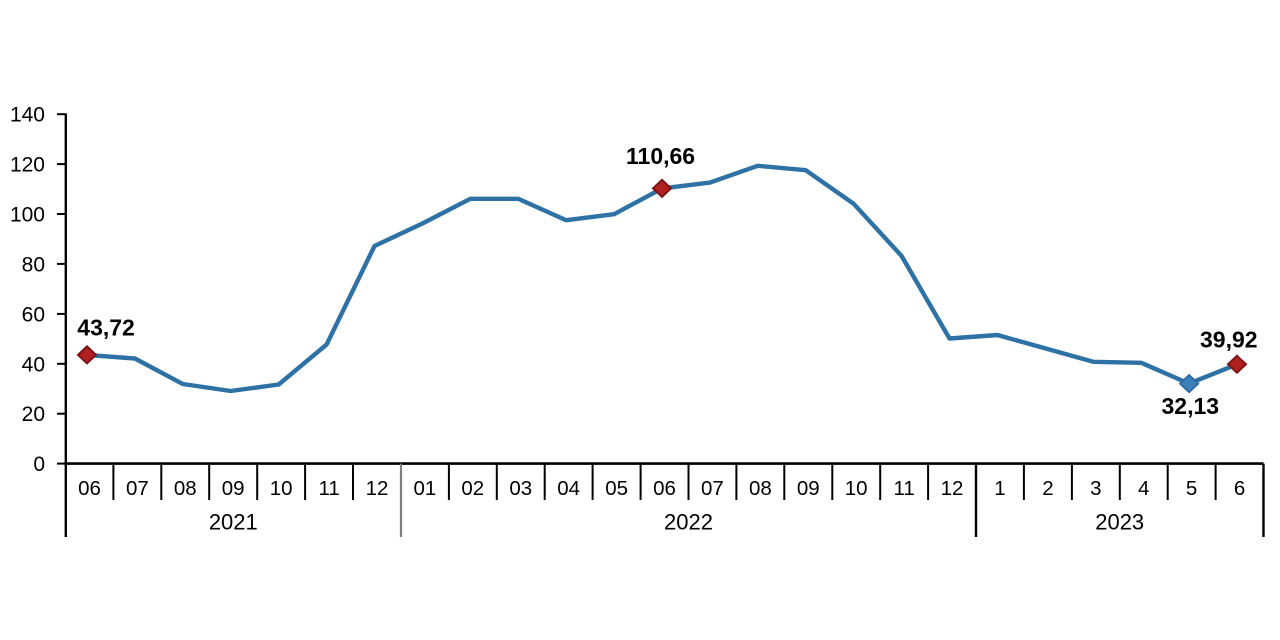 The image size is (1280, 640). What do you see at coordinates (616, 488) in the screenshot?
I see `svg-text: 05` at bounding box center [616, 488].